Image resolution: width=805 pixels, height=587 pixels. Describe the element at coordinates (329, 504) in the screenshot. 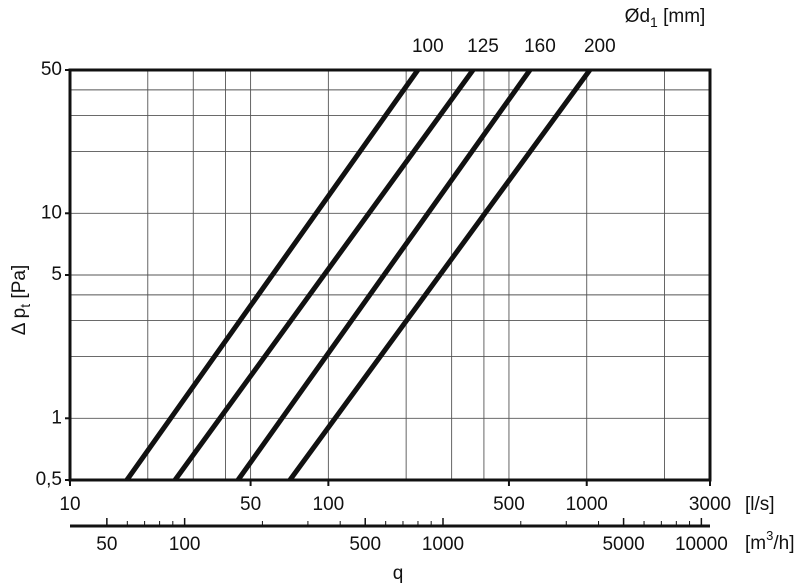

I see `x-tick-label: 100` at that location.